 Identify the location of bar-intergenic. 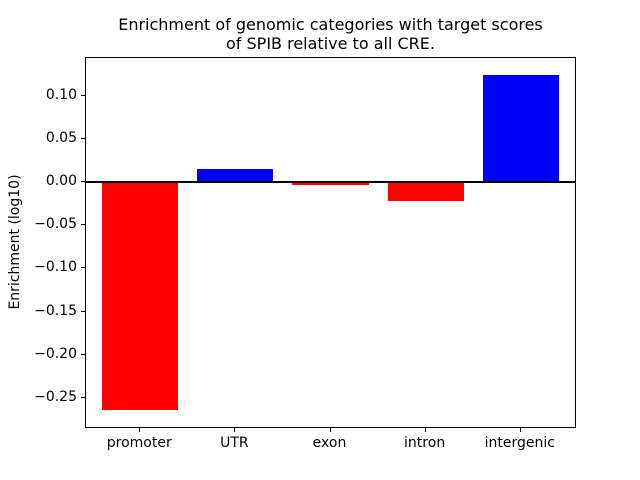
(520, 128).